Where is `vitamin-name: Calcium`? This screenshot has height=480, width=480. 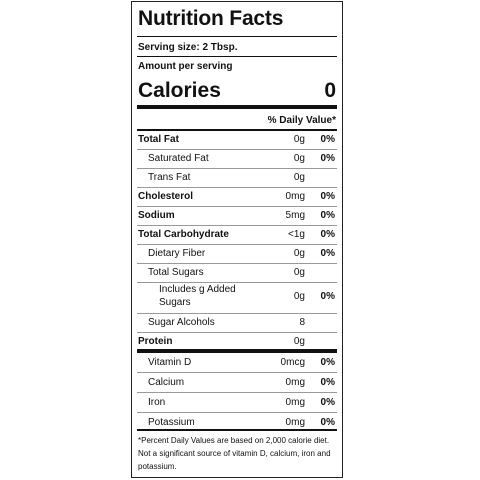 vitamin-name: Calcium is located at coordinates (166, 382).